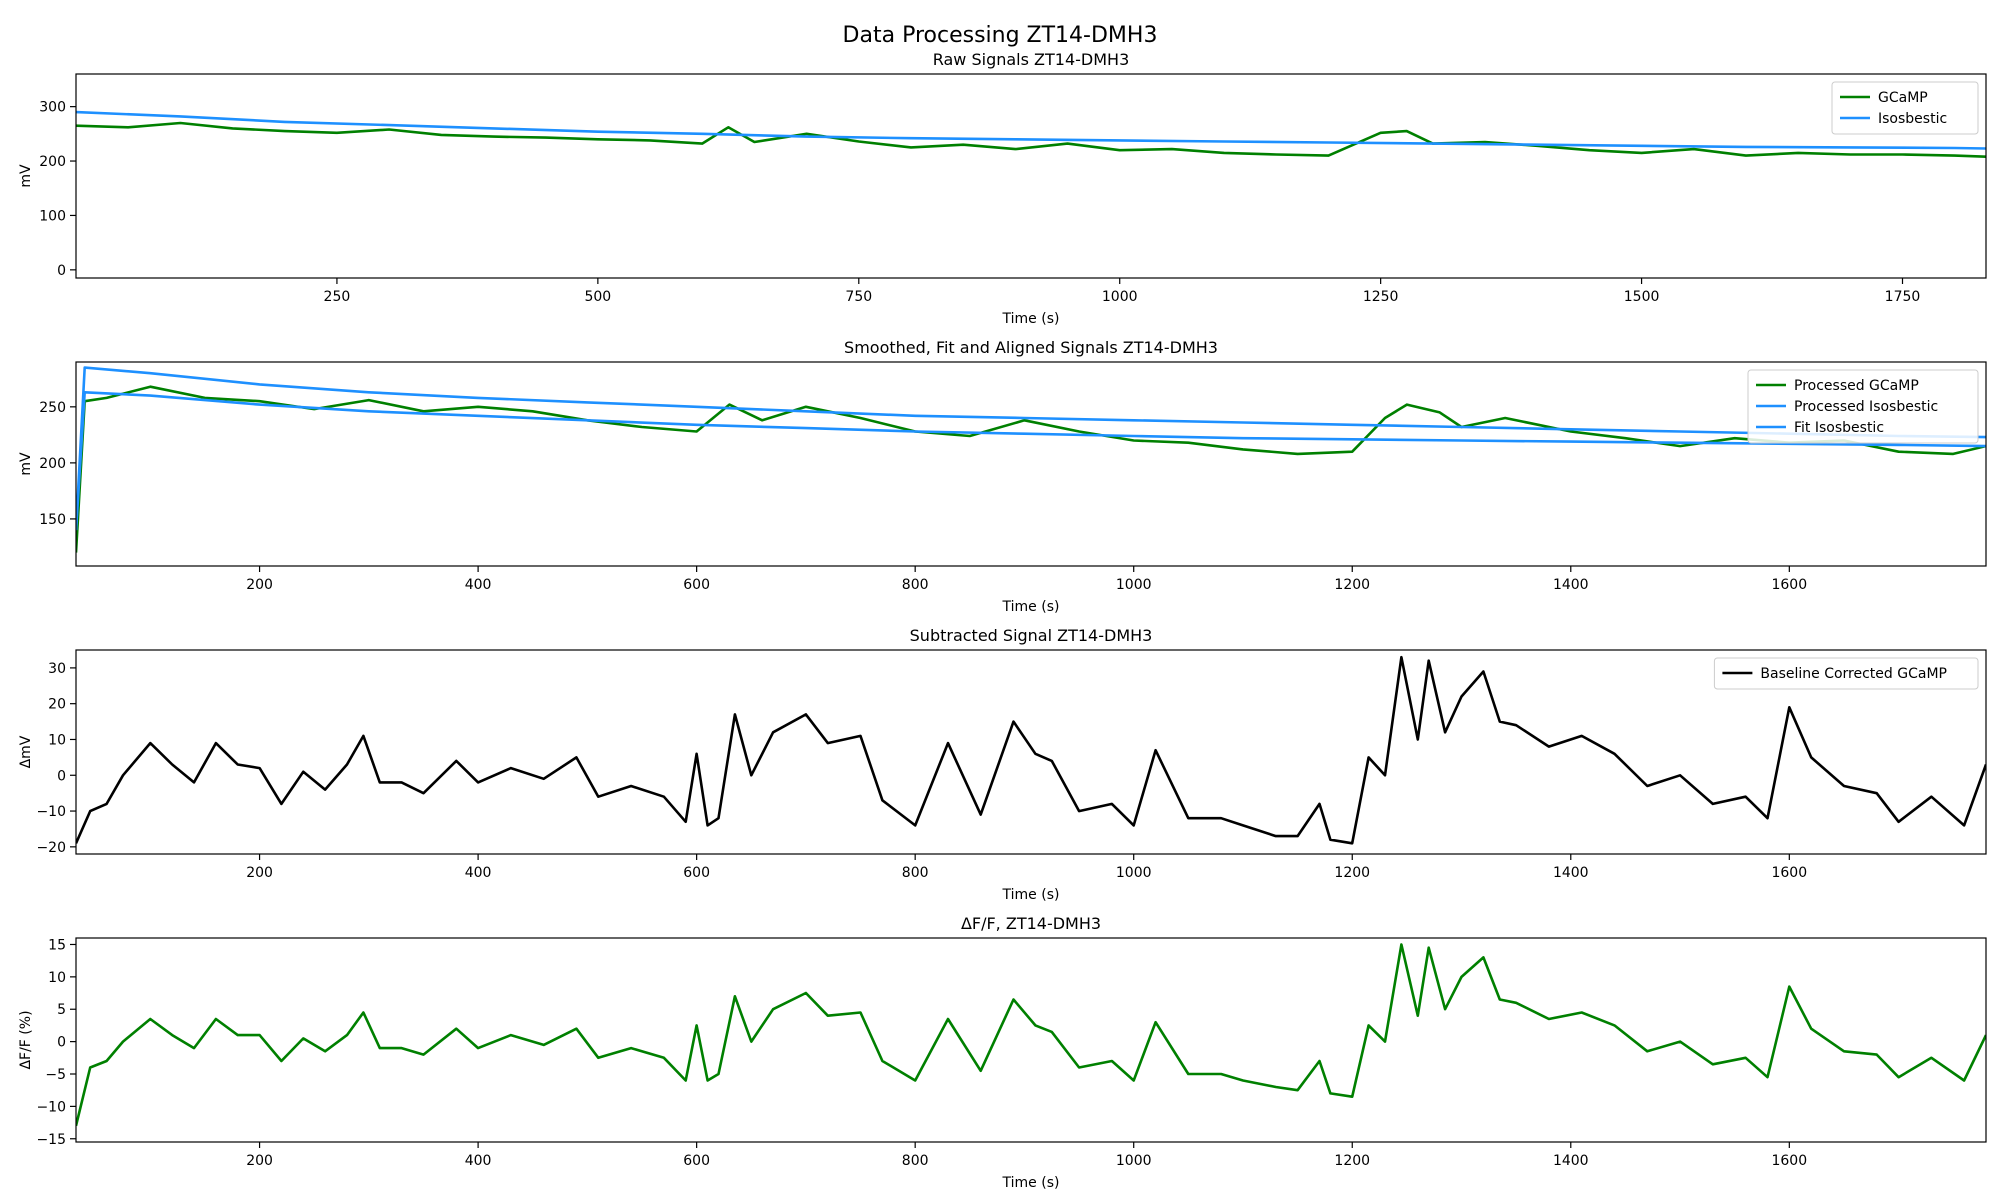 The image size is (2000, 1200). I want to click on x-tick-label: 1500, so click(1642, 297).